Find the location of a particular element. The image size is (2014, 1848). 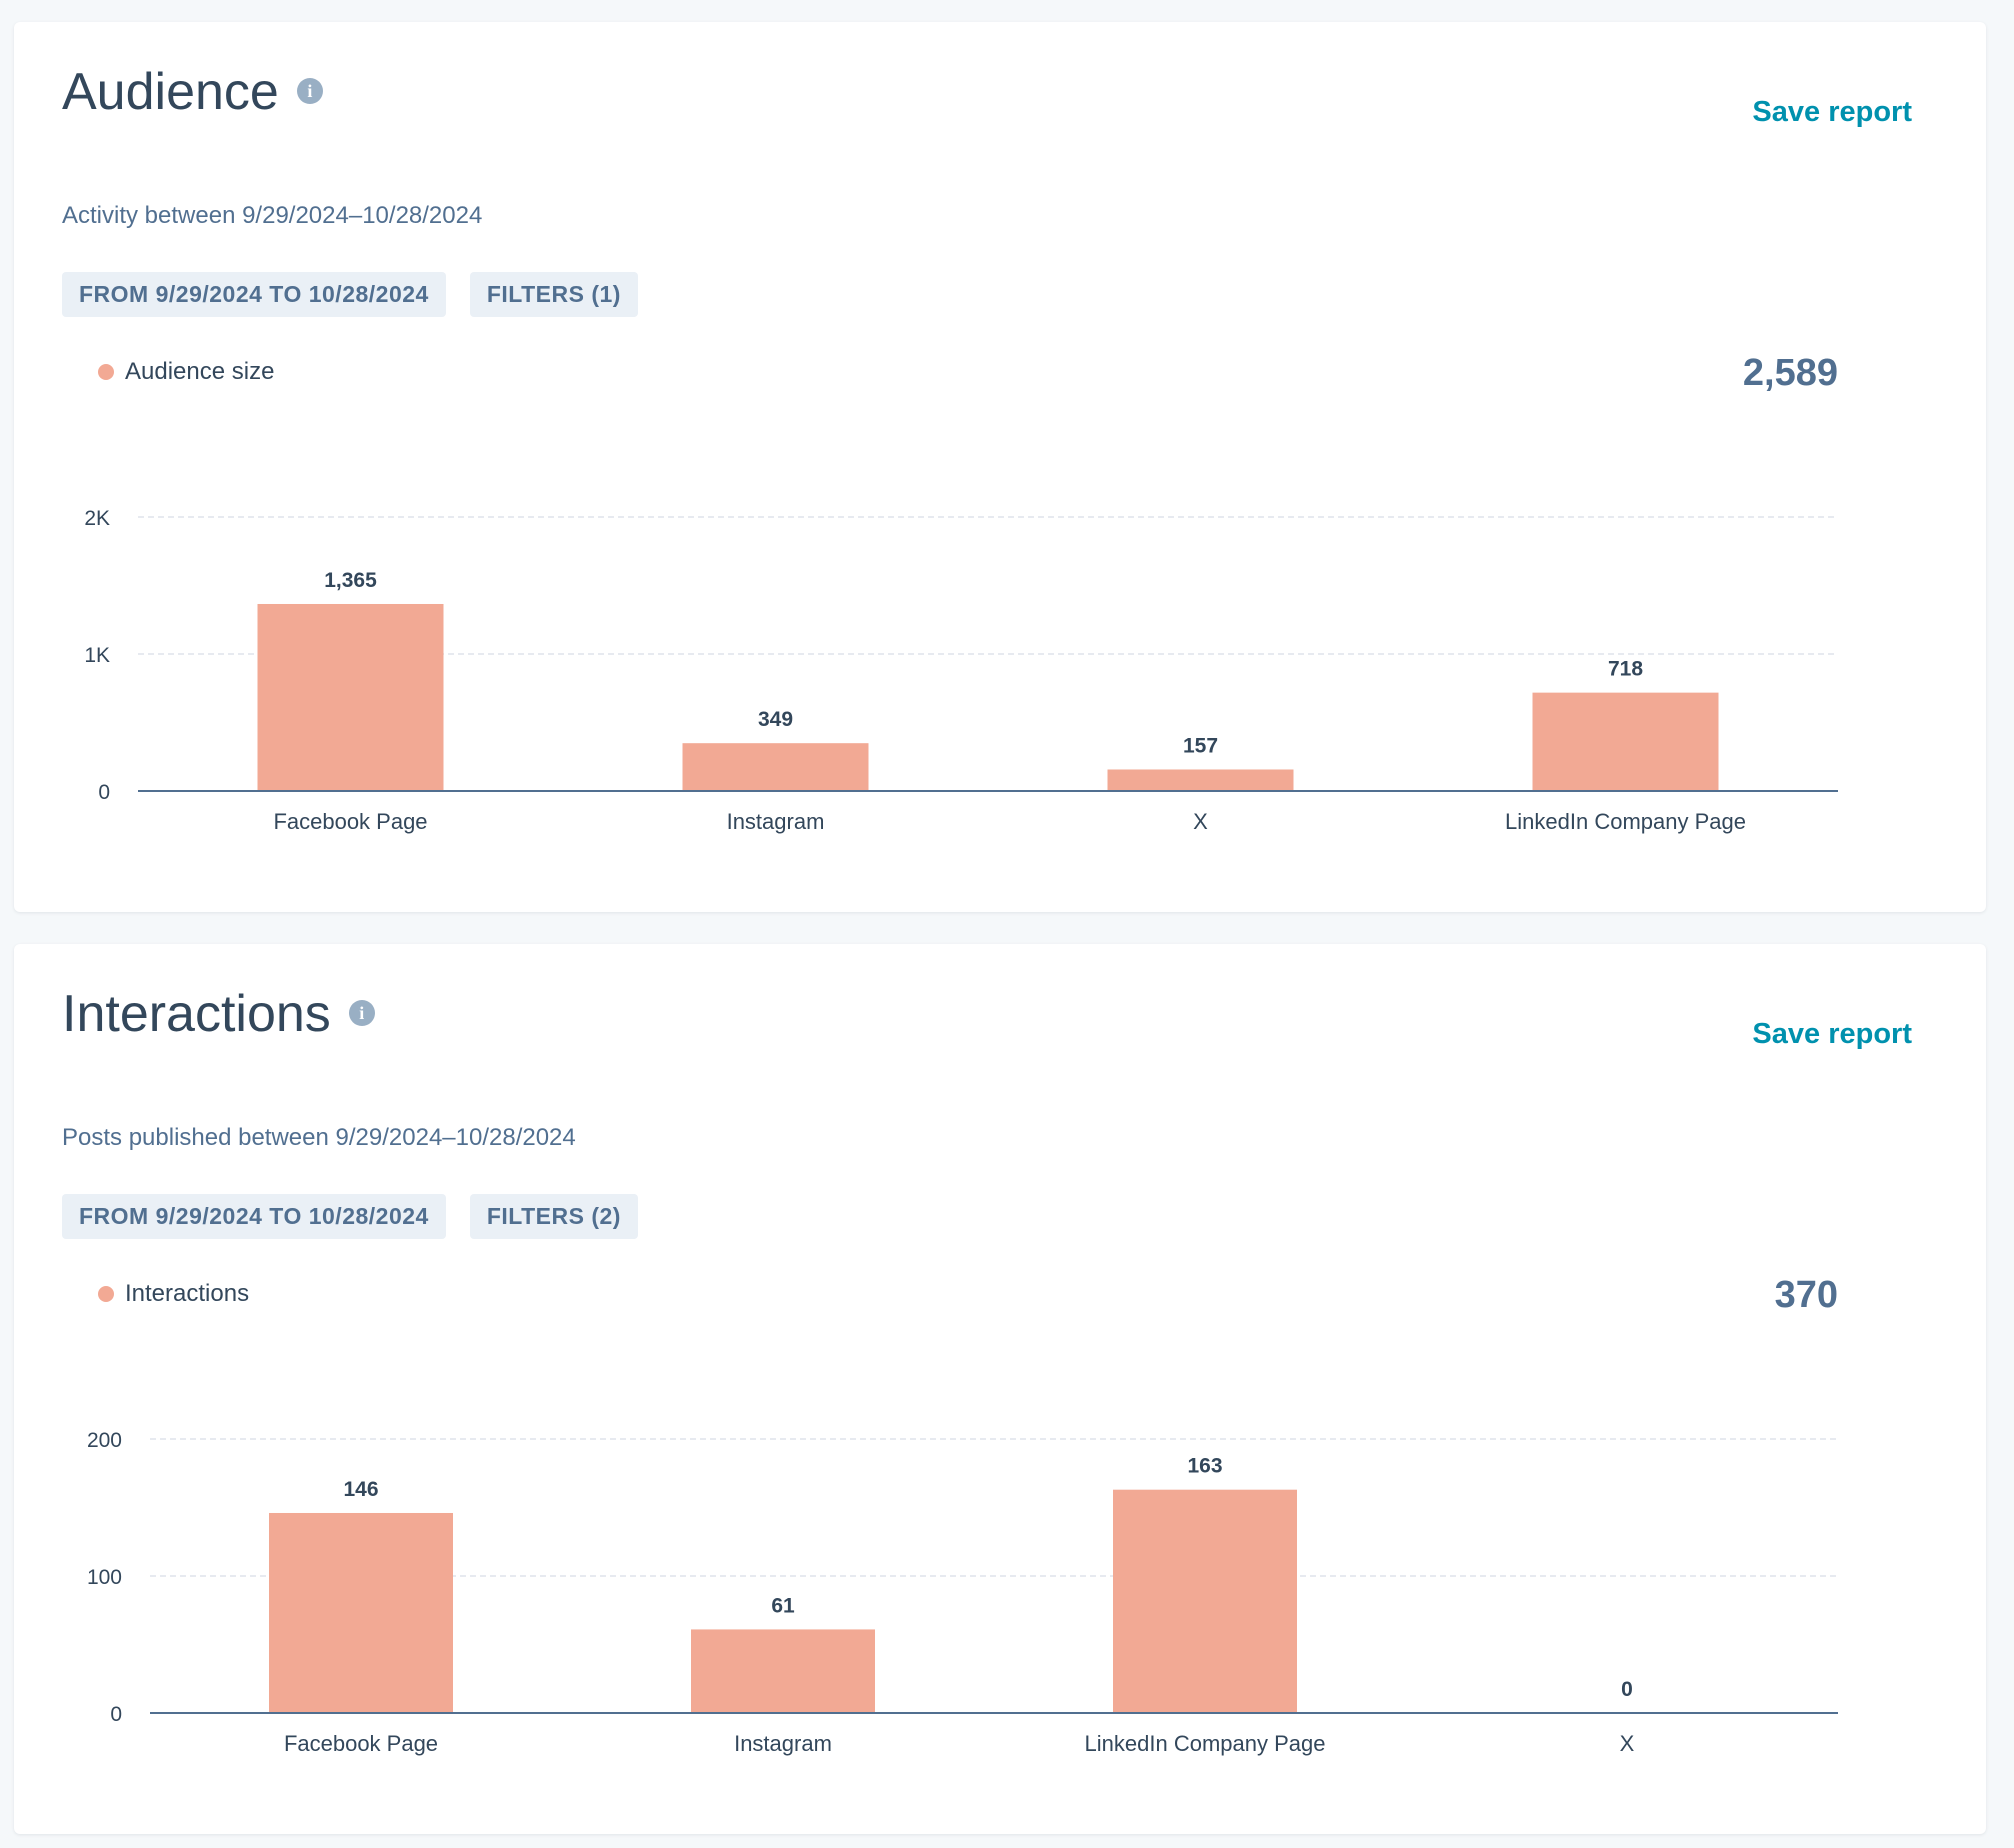

data-label: 61 is located at coordinates (783, 1605).